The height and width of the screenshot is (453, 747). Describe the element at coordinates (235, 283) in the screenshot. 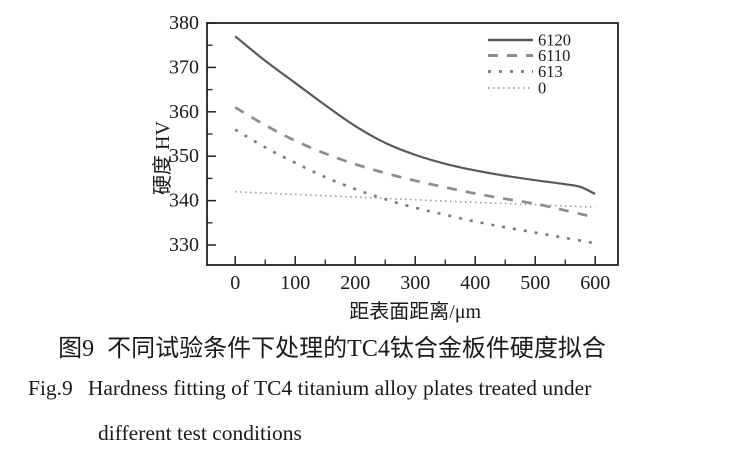

I see `x-tick-label: 0` at that location.